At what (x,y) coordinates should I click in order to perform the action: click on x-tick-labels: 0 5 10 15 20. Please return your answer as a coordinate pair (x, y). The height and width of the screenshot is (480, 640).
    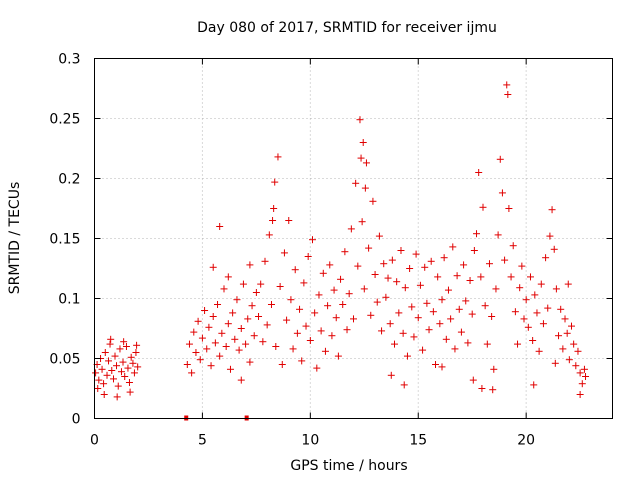
    Looking at the image, I should click on (312, 441).